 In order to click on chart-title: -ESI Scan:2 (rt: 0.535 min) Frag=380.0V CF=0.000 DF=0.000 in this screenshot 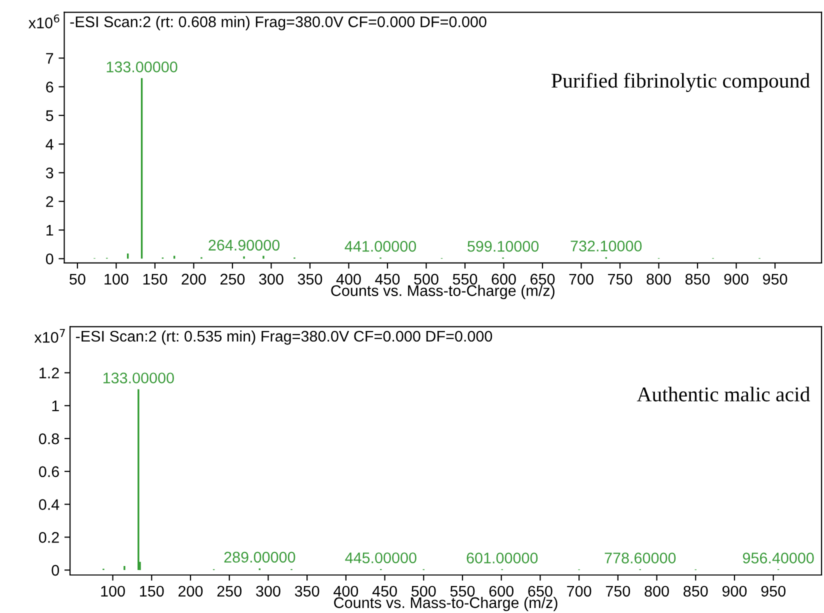, I will do `click(284, 337)`.